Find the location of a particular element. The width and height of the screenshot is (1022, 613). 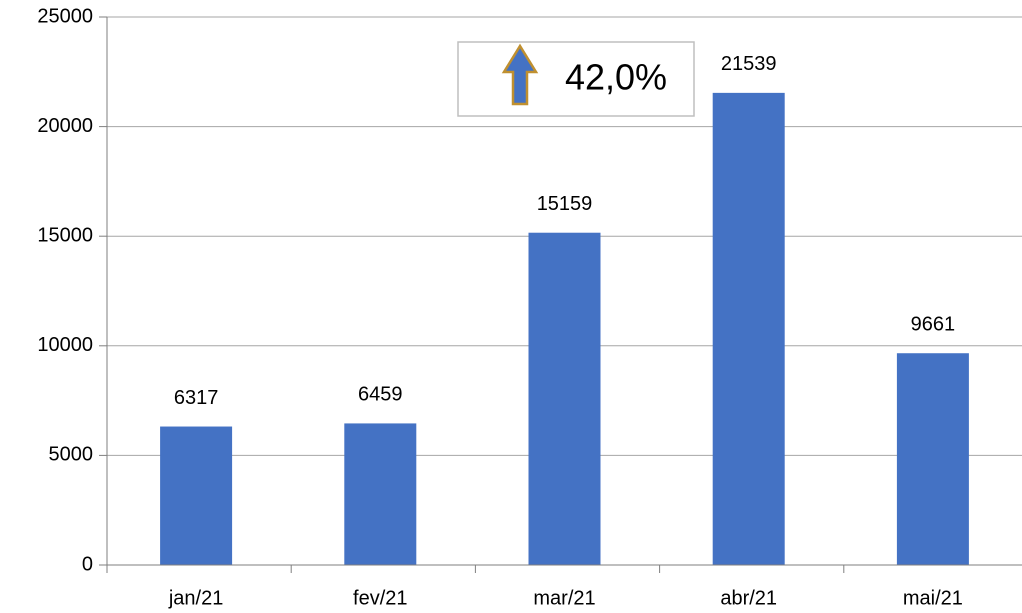

annotation-text: 42,0% is located at coordinates (616, 77).